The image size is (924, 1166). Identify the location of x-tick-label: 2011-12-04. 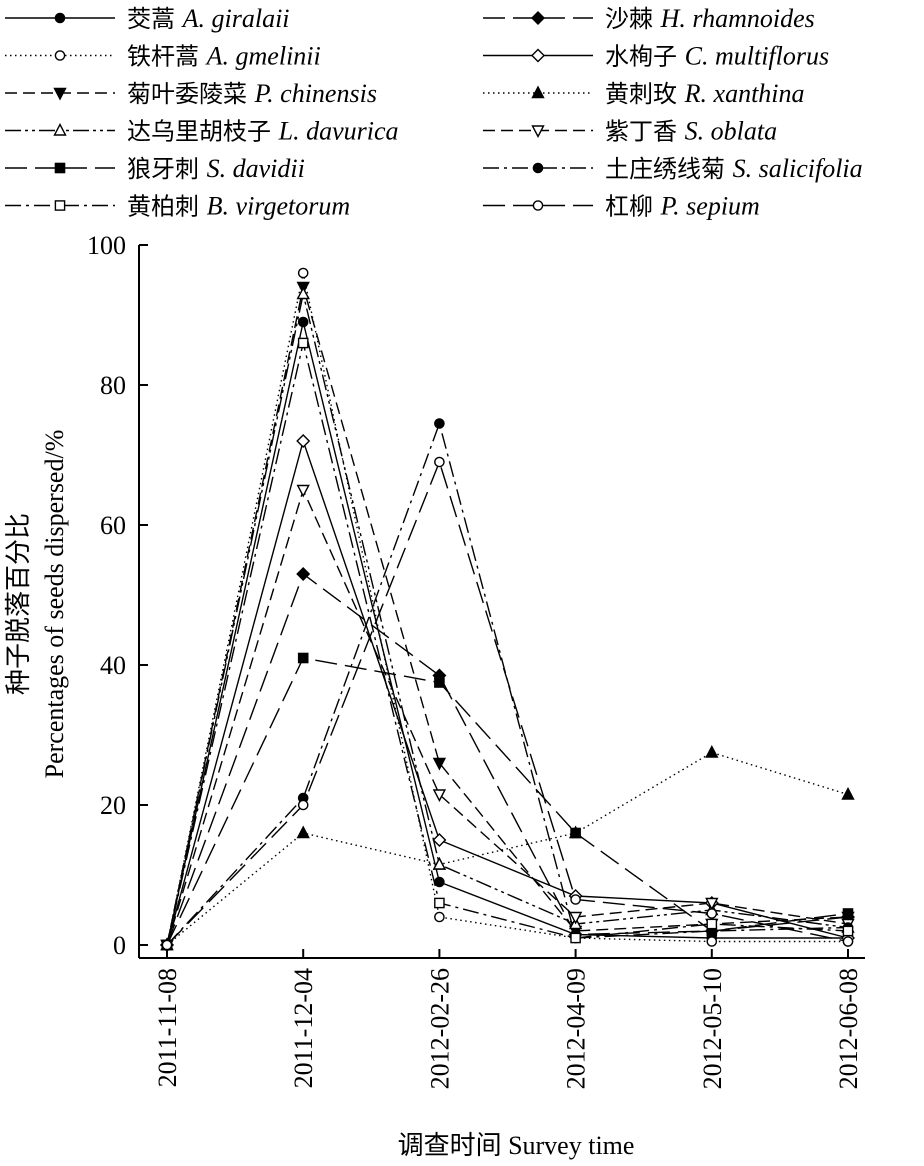
(303, 1028).